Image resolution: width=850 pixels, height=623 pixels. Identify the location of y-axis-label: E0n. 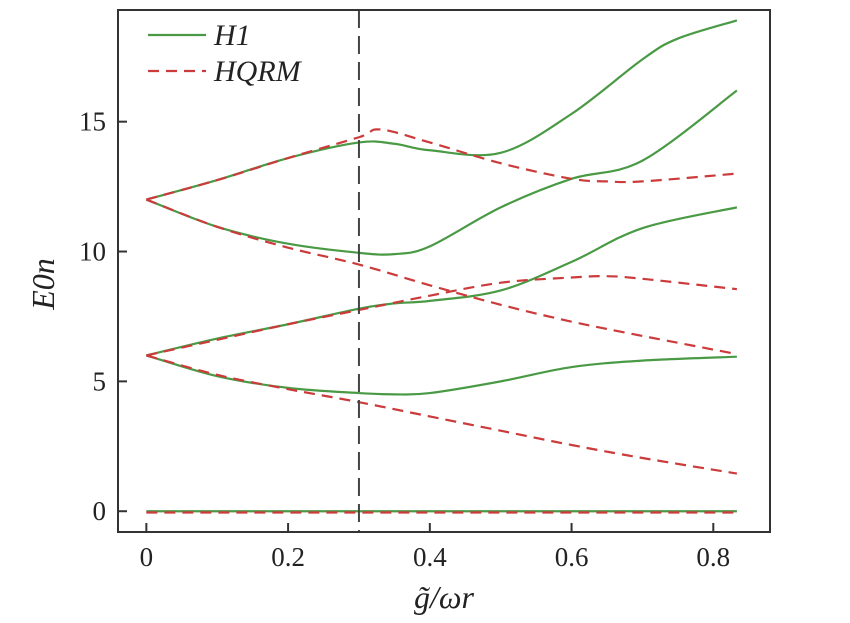
(43, 284).